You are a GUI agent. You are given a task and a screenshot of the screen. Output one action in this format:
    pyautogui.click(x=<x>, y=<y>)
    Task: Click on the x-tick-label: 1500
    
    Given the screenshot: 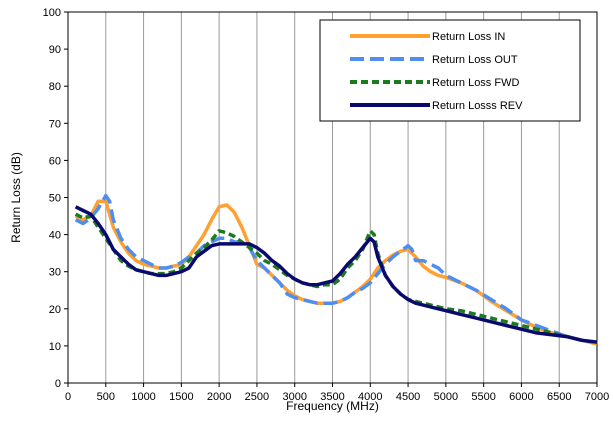 What is the action you would take?
    pyautogui.click(x=181, y=397)
    